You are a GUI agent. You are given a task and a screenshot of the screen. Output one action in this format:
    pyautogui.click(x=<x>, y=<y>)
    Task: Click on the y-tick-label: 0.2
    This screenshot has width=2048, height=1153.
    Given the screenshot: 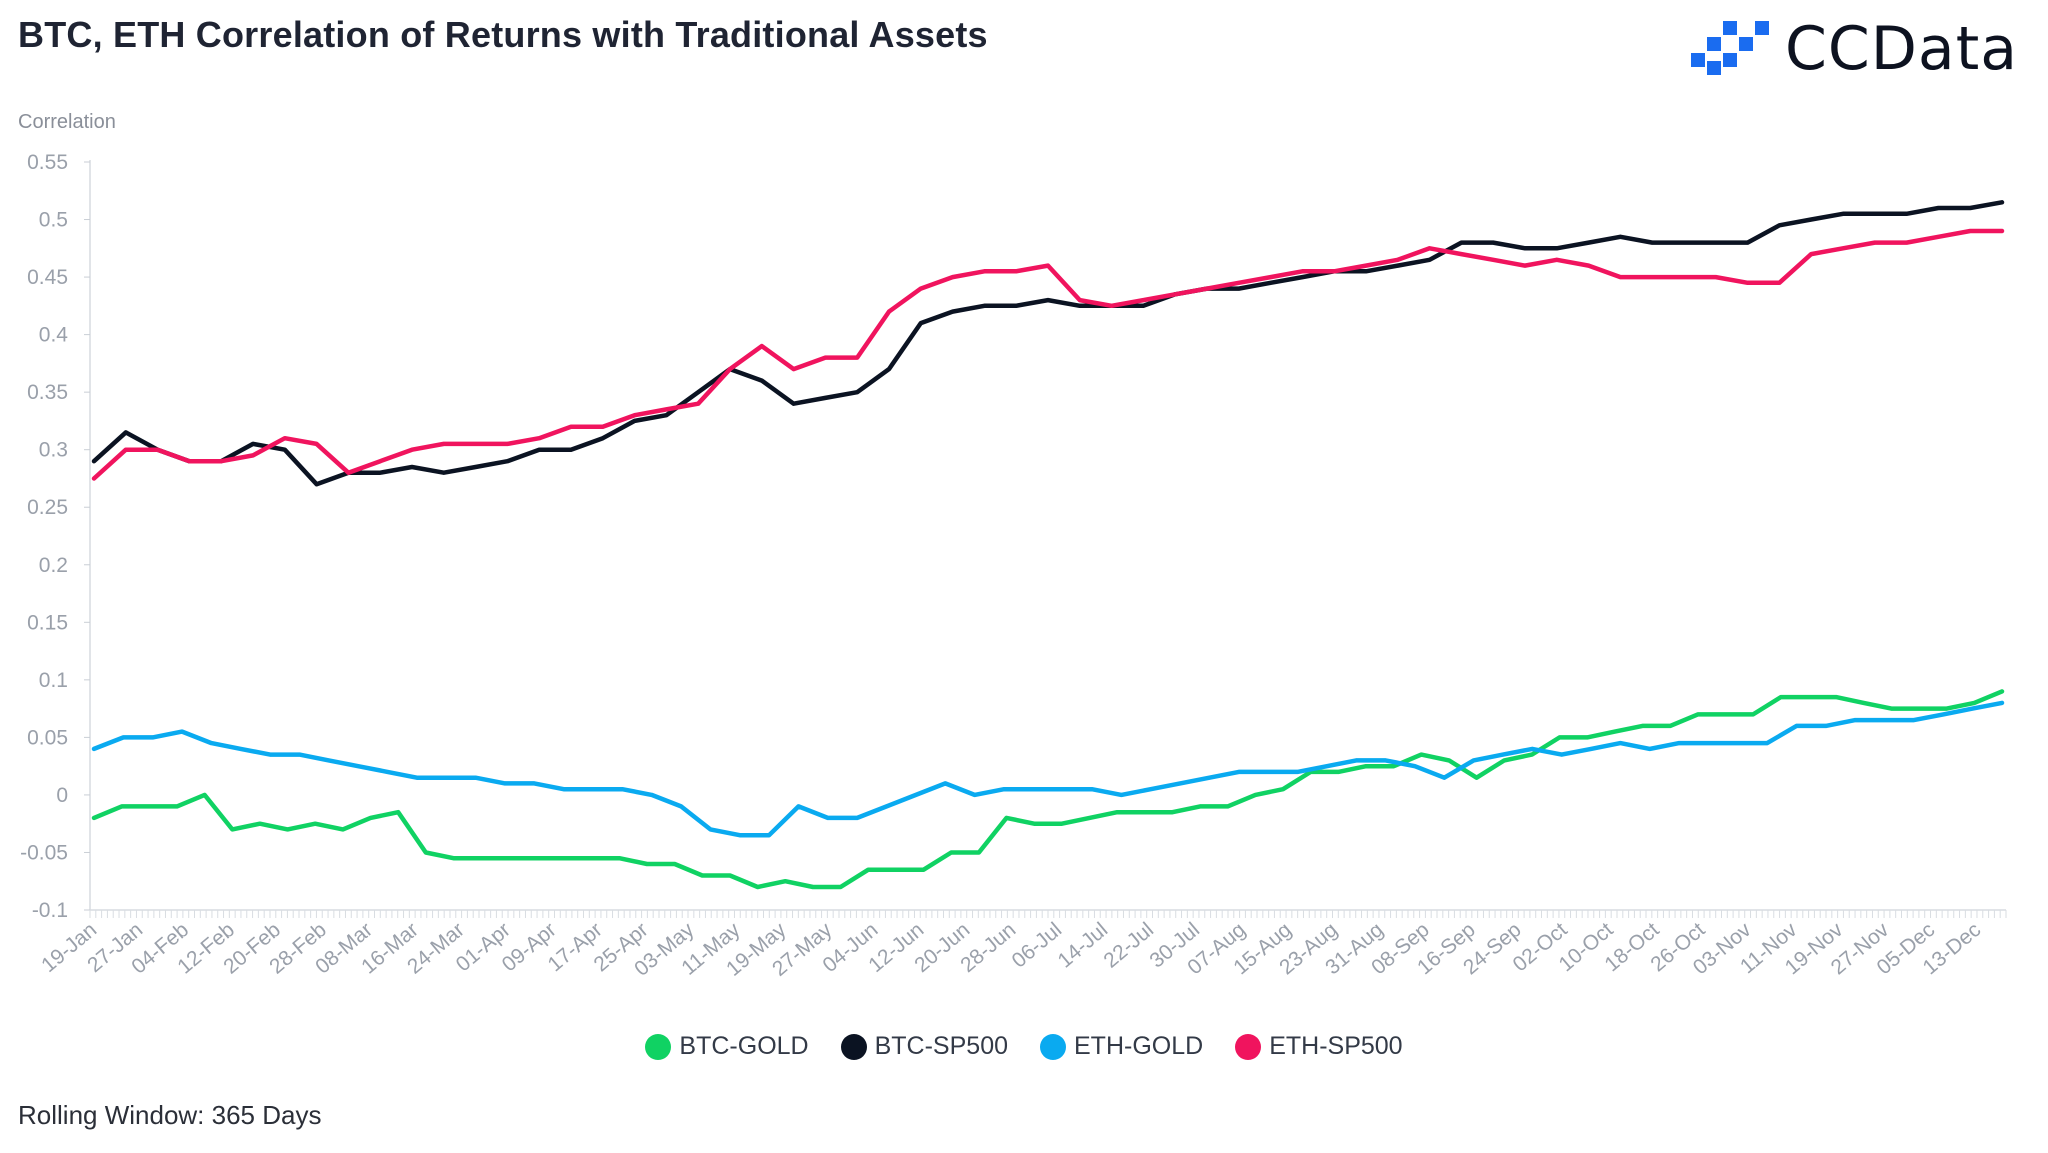 What is the action you would take?
    pyautogui.click(x=53, y=565)
    